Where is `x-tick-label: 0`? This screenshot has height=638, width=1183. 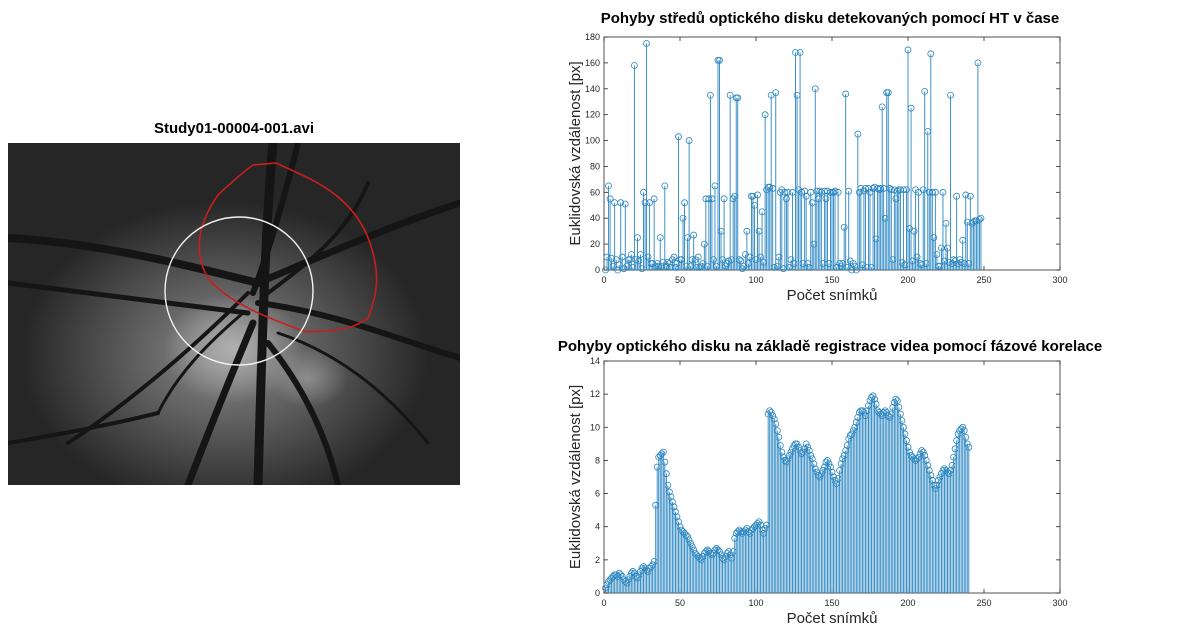
x-tick-label: 0 is located at coordinates (603, 280).